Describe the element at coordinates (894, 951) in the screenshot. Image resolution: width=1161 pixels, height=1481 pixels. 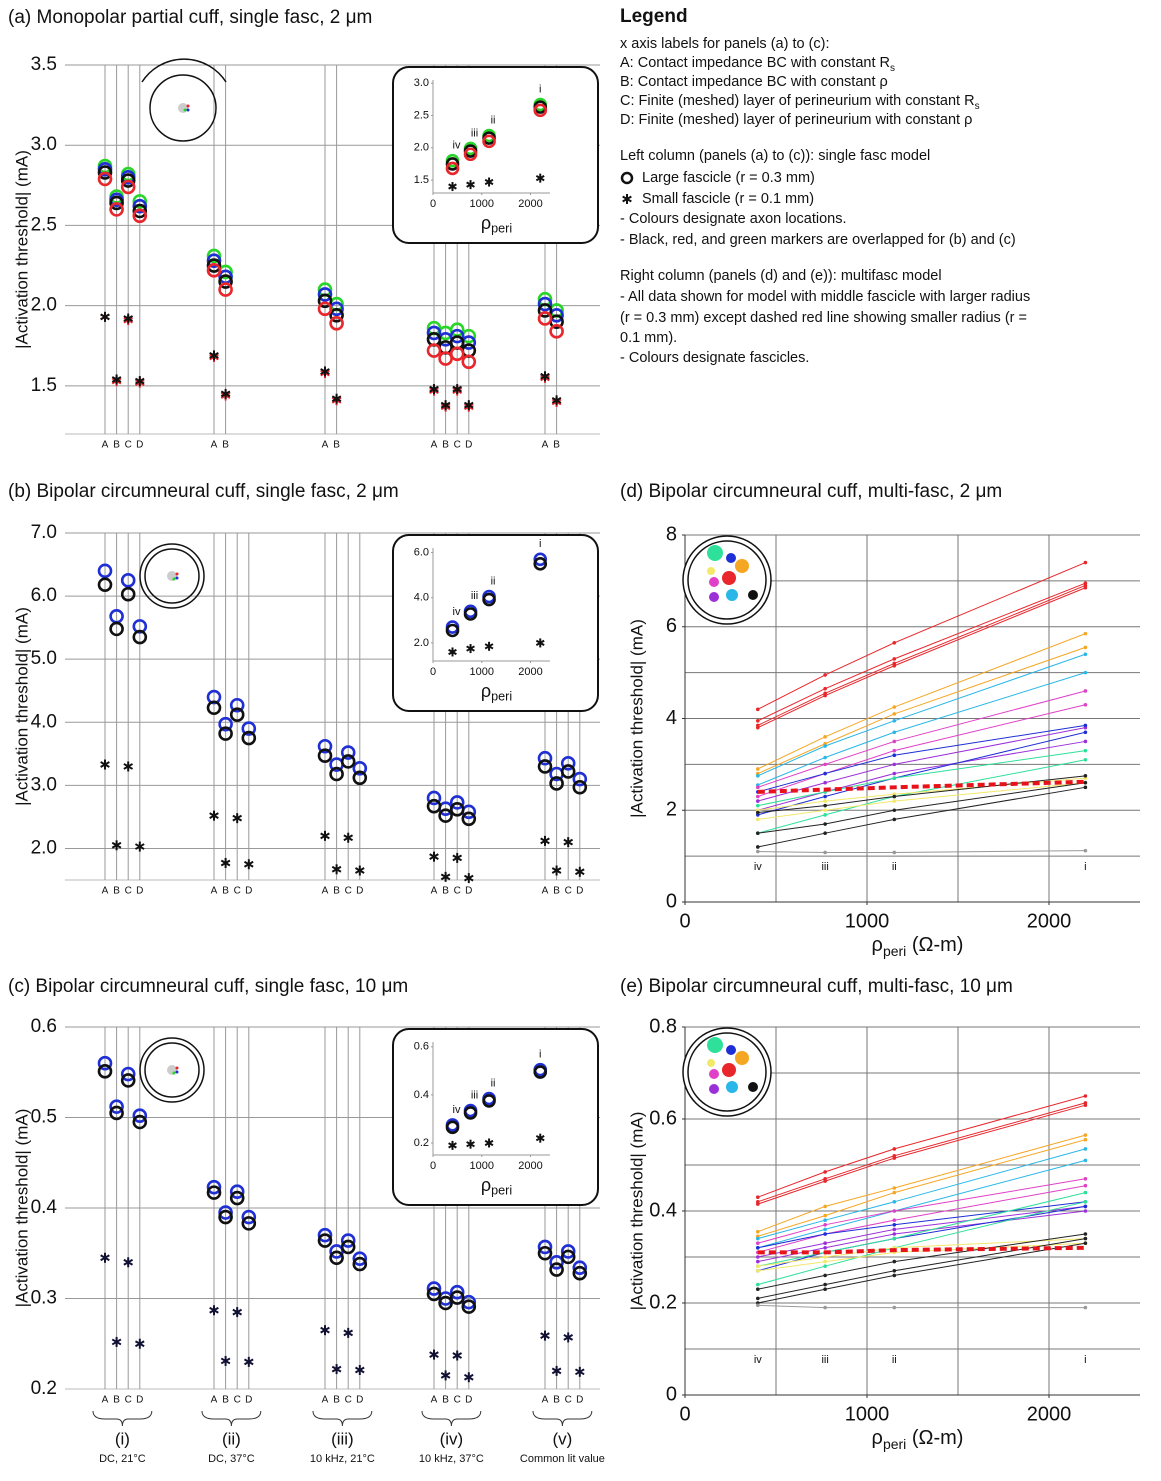
I see `x-axis-label-subscript: peri` at that location.